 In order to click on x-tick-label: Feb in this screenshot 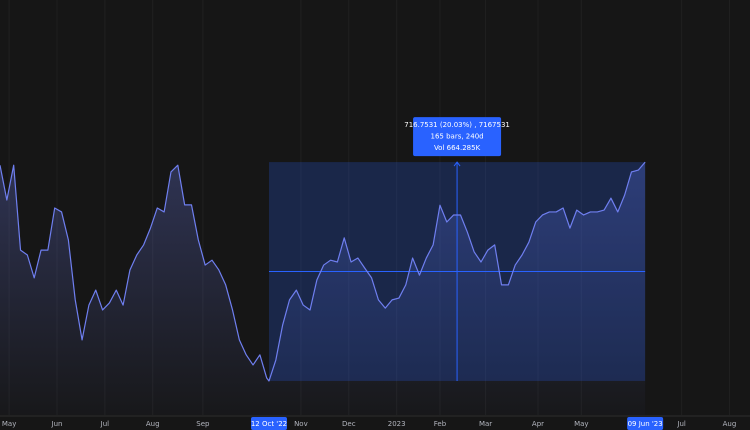, I will do `click(440, 424)`.